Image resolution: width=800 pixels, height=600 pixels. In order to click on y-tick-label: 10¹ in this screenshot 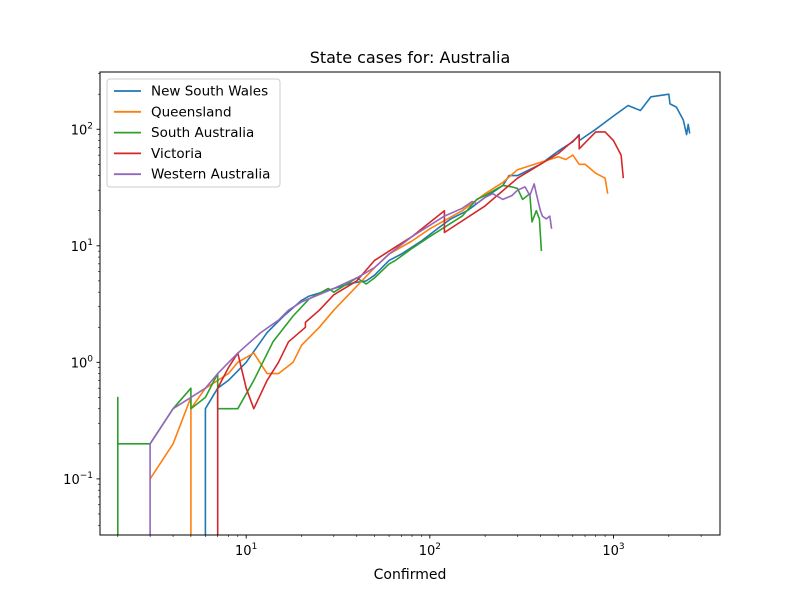, I will do `click(82, 246)`.